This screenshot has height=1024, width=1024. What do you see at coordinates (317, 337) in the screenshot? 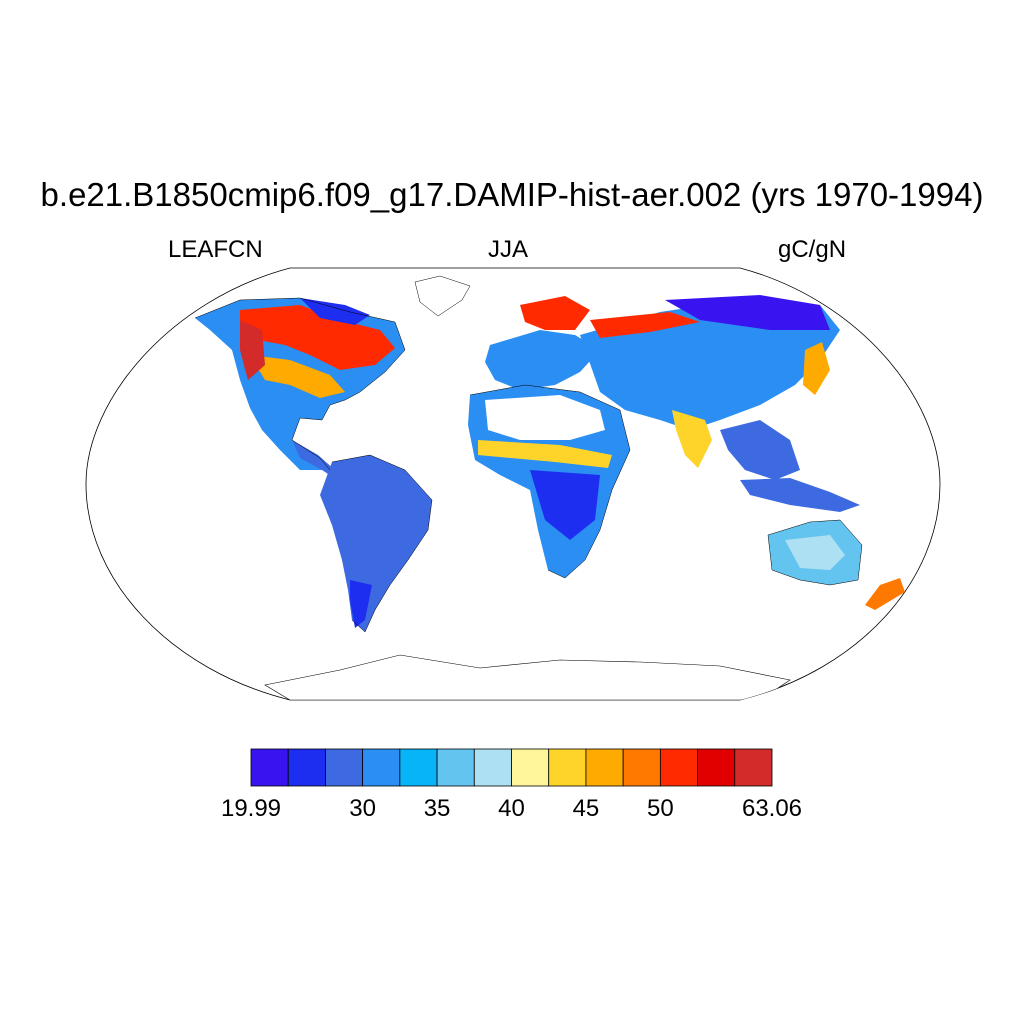
I see `north-america-high` at bounding box center [317, 337].